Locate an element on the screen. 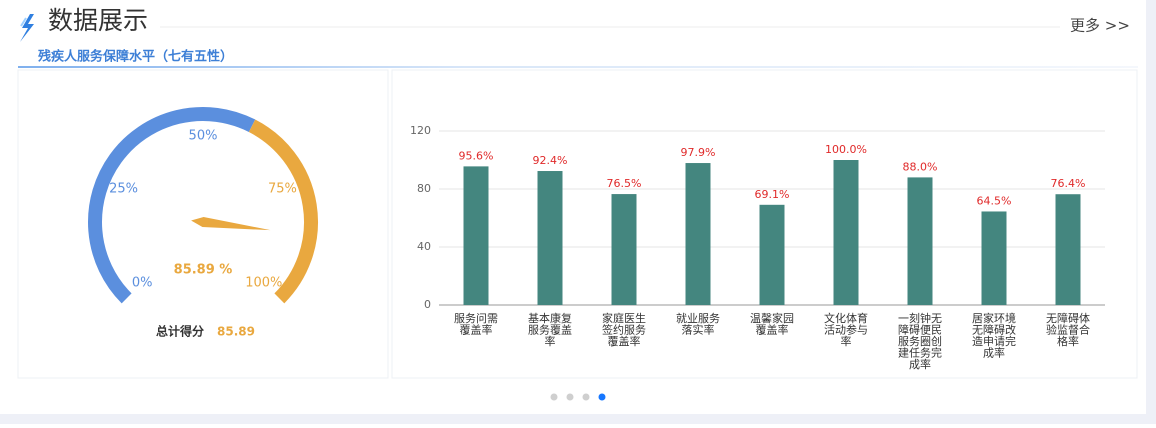 The width and height of the screenshot is (1156, 428). y-tick-label: 120 is located at coordinates (420, 130).